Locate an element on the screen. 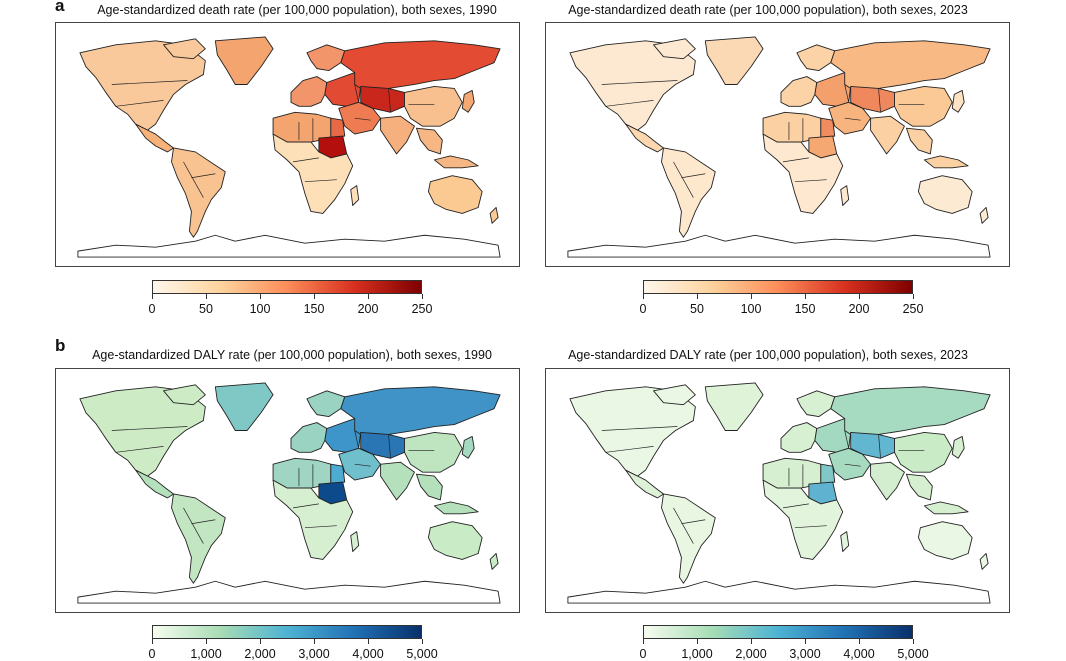  colorbar-death-1990 is located at coordinates (287, 287).